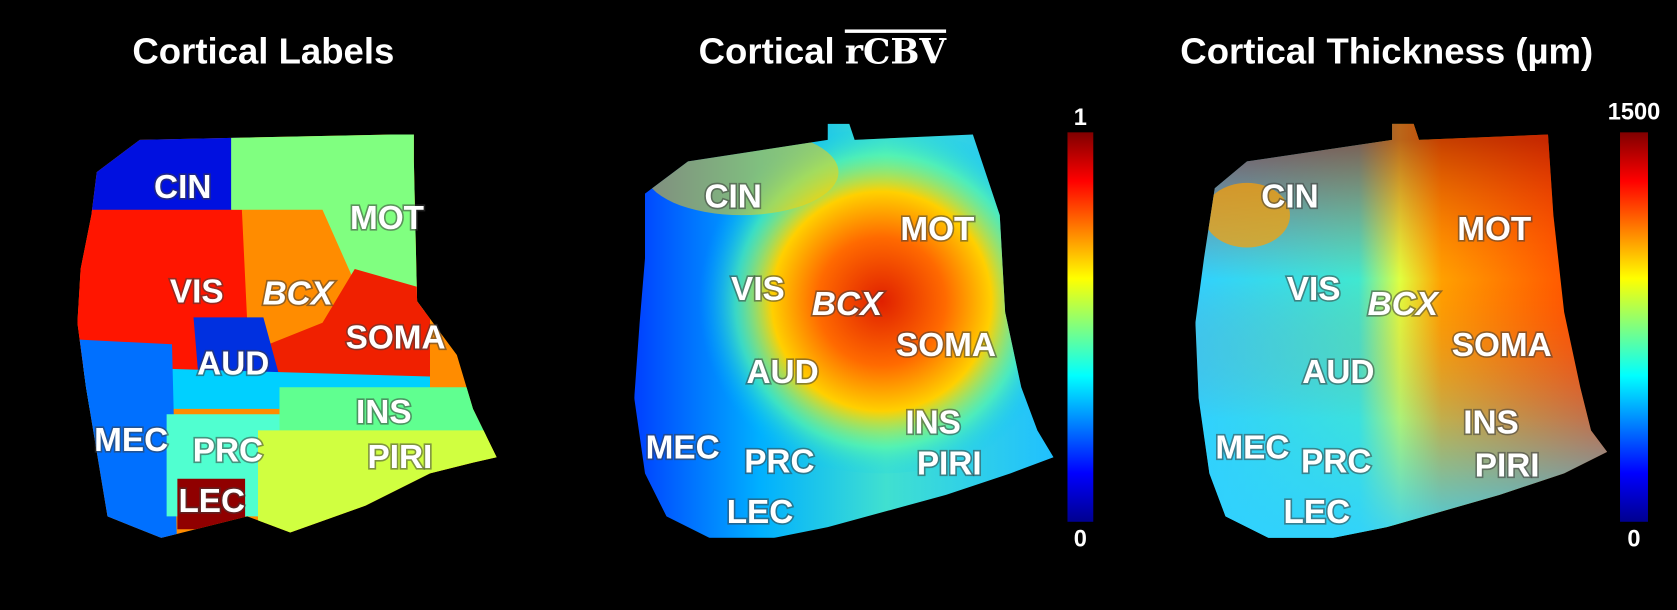 The height and width of the screenshot is (610, 1677). What do you see at coordinates (1386, 50) in the screenshot?
I see `panel-title: Cortical Thickness (µm)` at bounding box center [1386, 50].